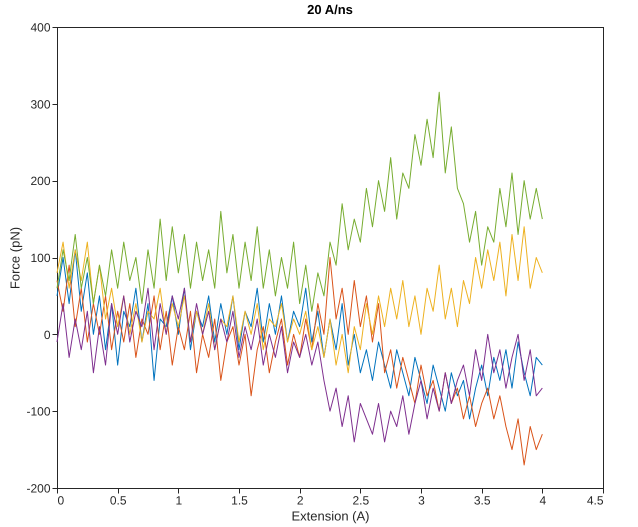  What do you see at coordinates (38, 489) in the screenshot?
I see `y-tick-label: -200` at bounding box center [38, 489].